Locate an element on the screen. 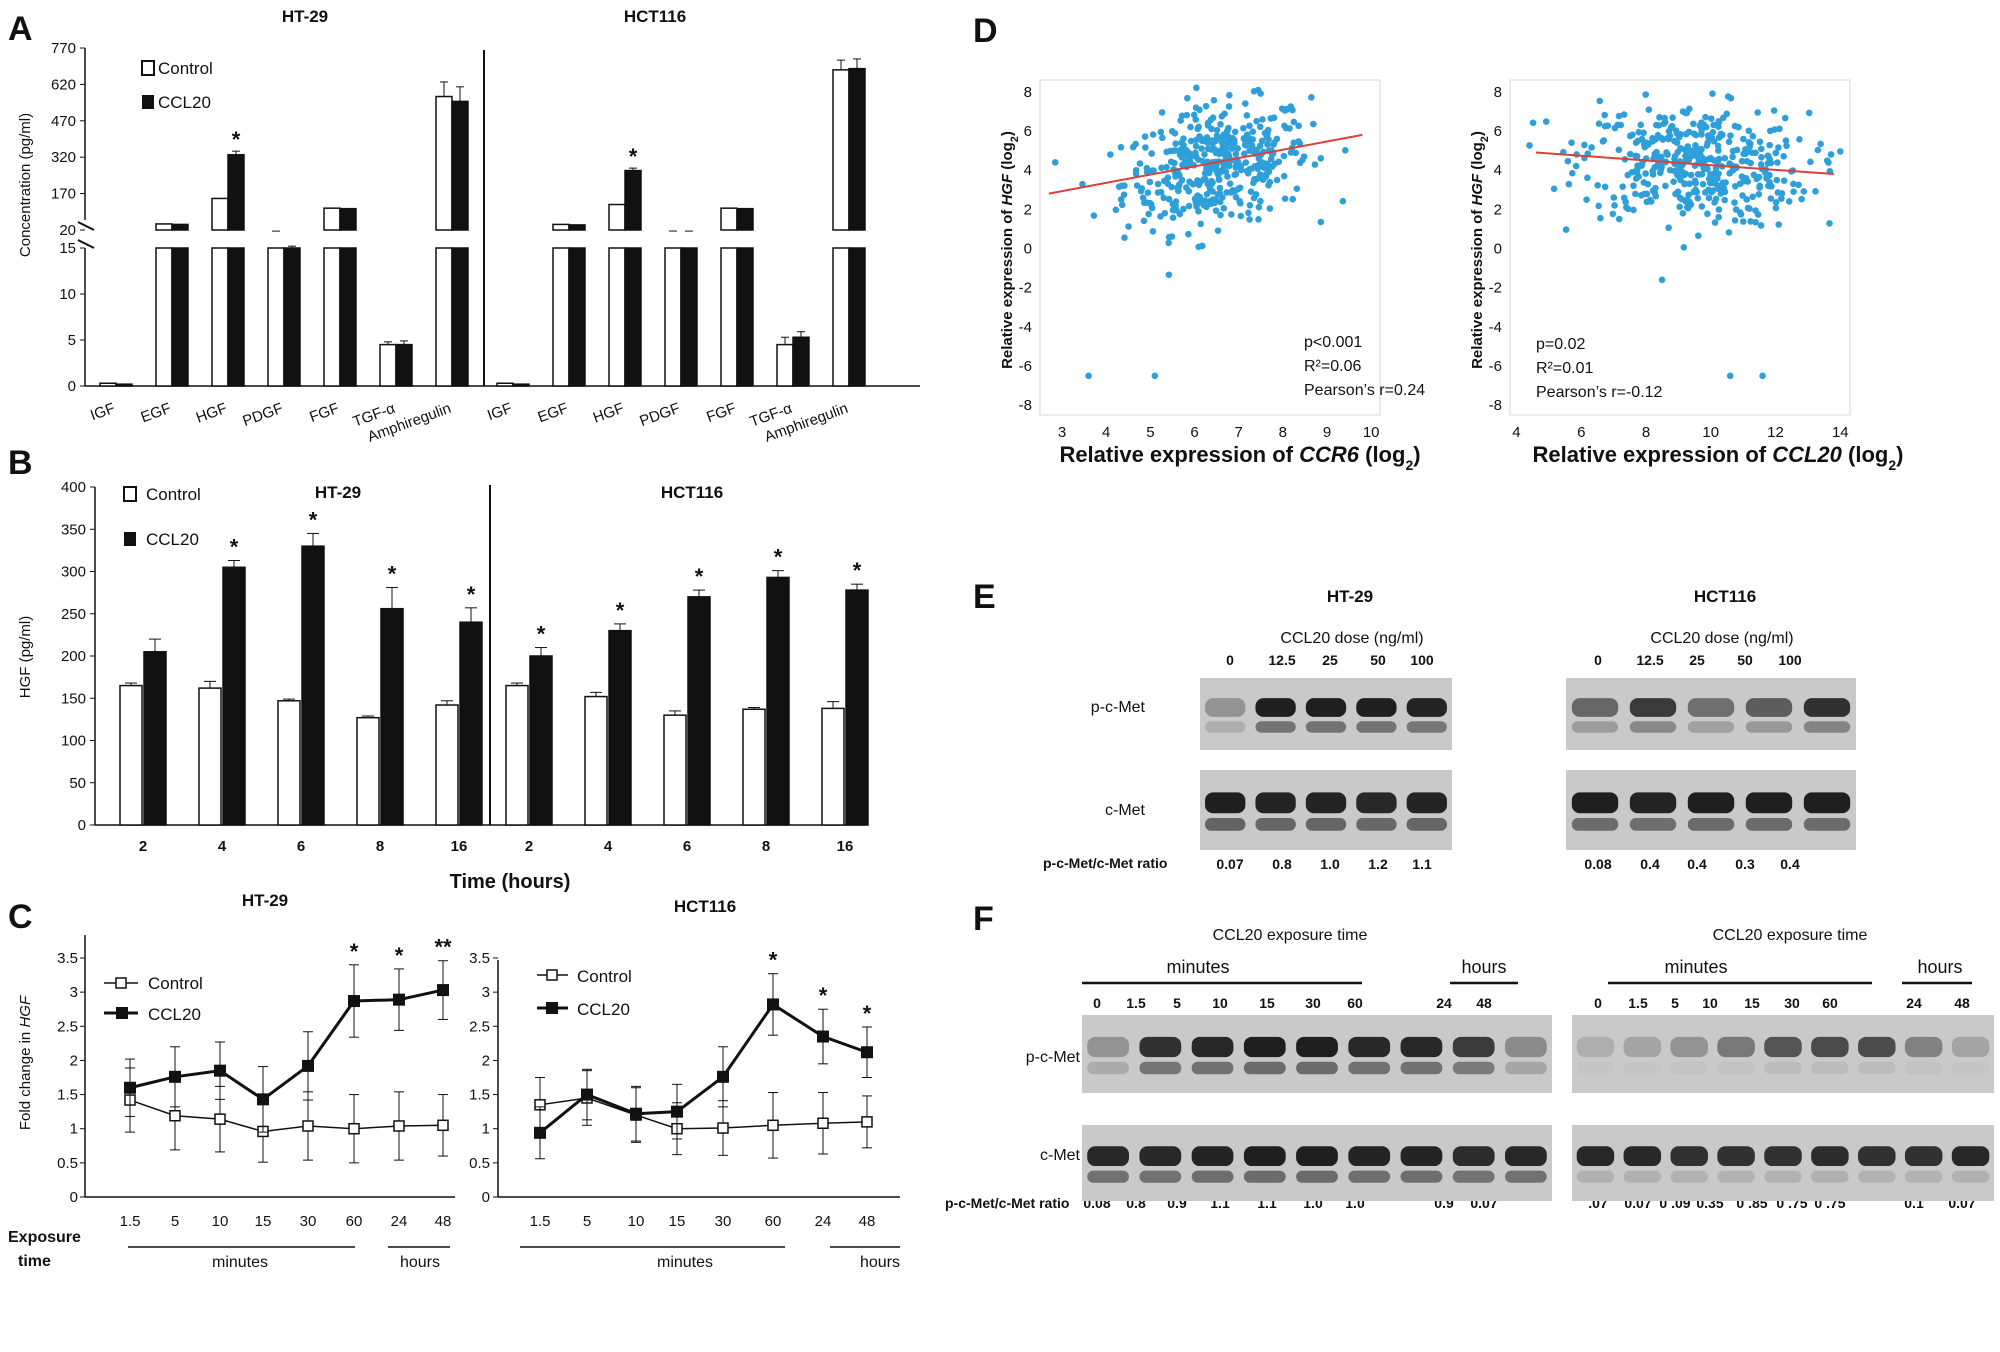  panel-b-y-axis-label: HGF (pg/ml) is located at coordinates (25, 657).